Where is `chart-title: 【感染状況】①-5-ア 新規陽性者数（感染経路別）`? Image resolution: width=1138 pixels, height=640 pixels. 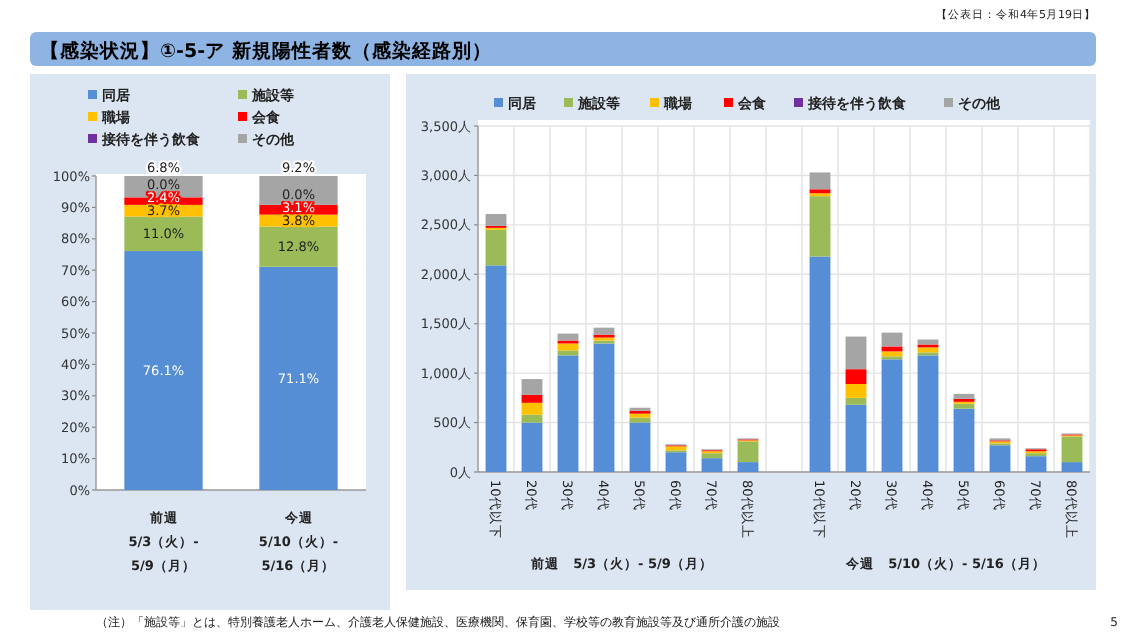
chart-title: 【感染状況】①-5-ア 新規陽性者数（感染経路別） is located at coordinates (266, 51).